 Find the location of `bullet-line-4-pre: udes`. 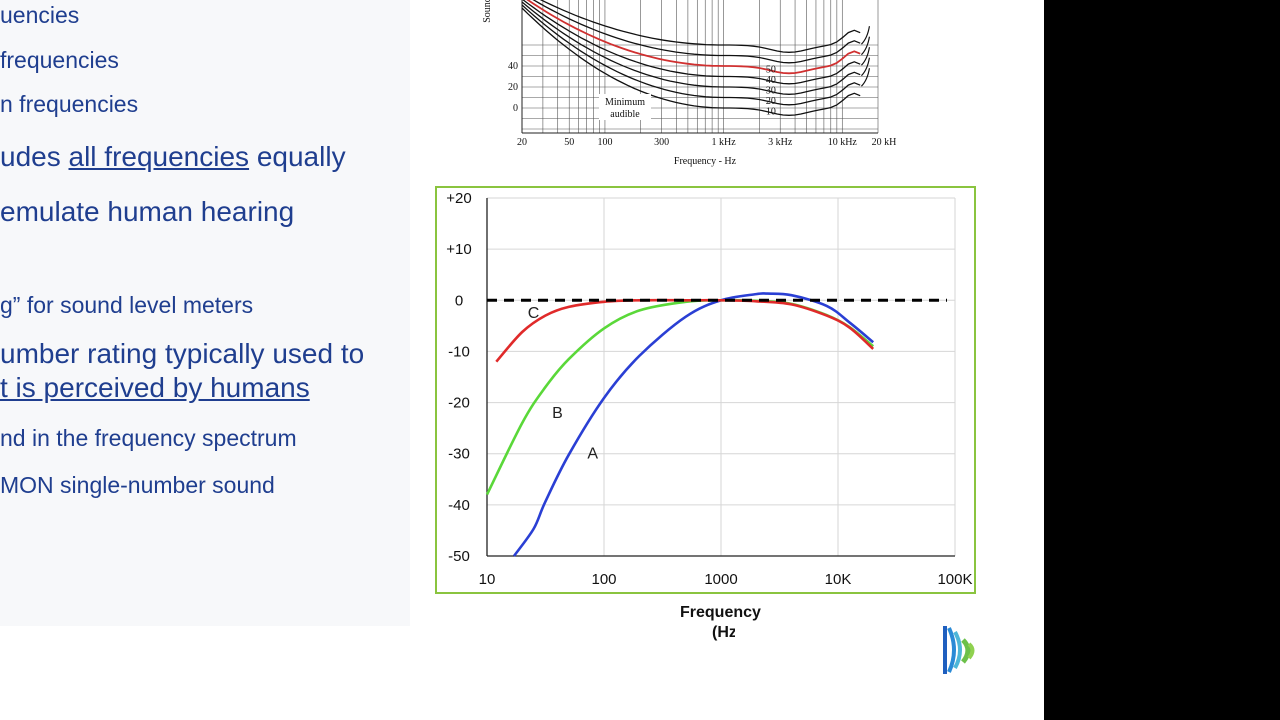

bullet-line-4-pre: udes is located at coordinates (34, 156).